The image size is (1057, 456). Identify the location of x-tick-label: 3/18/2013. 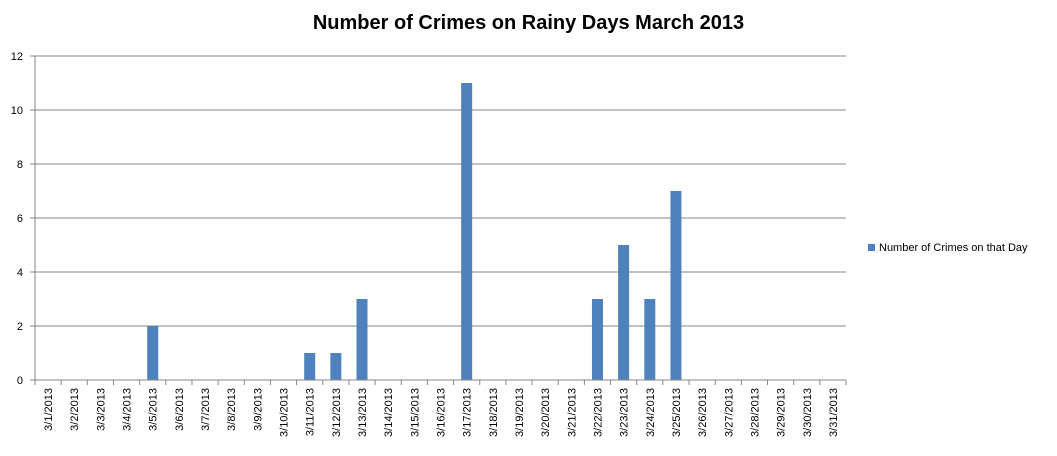
(494, 412).